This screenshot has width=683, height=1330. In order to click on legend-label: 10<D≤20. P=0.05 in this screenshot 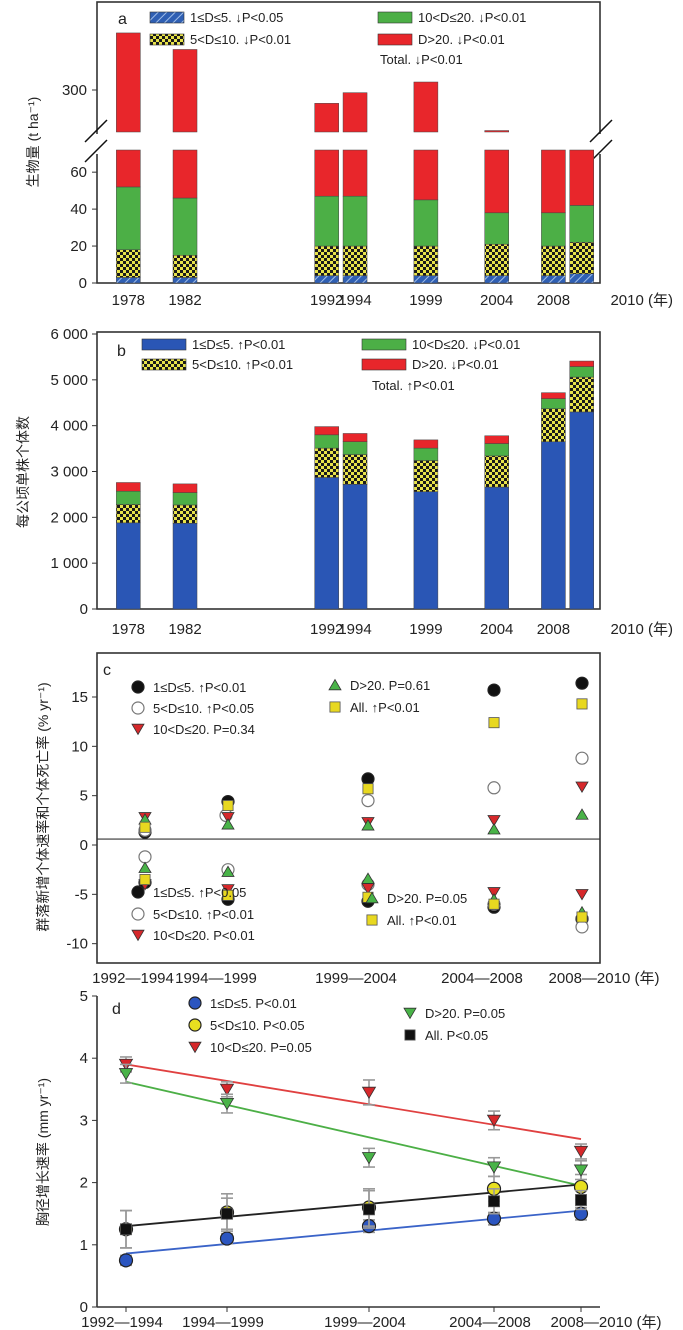, I will do `click(261, 1047)`.